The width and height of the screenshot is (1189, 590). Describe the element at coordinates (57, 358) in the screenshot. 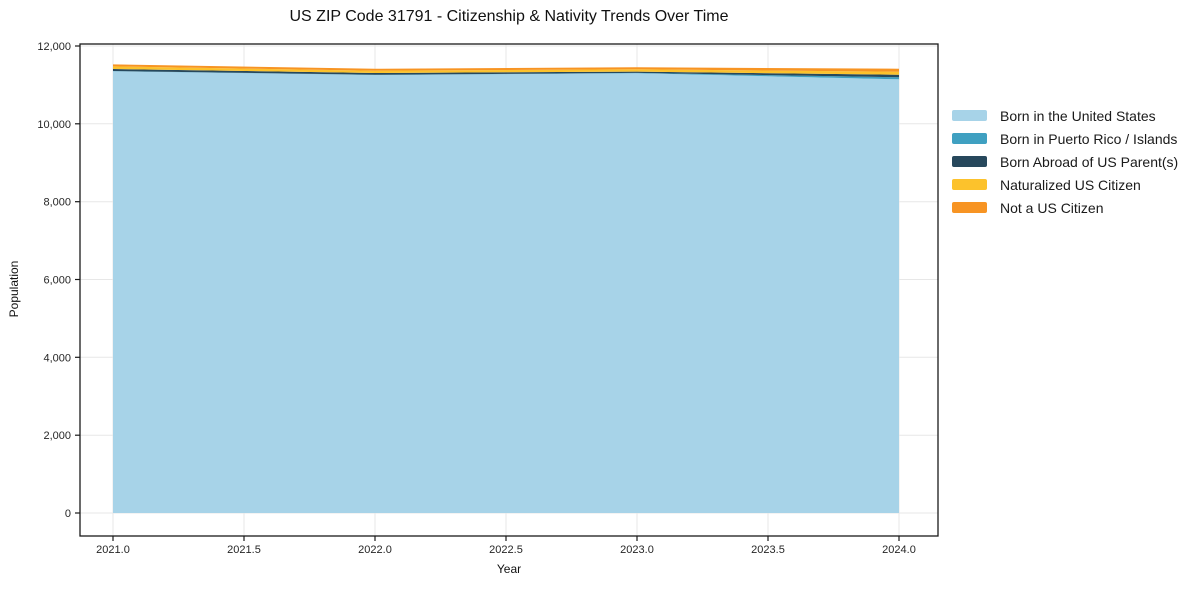

I see `y-tick-label: 4,000` at that location.